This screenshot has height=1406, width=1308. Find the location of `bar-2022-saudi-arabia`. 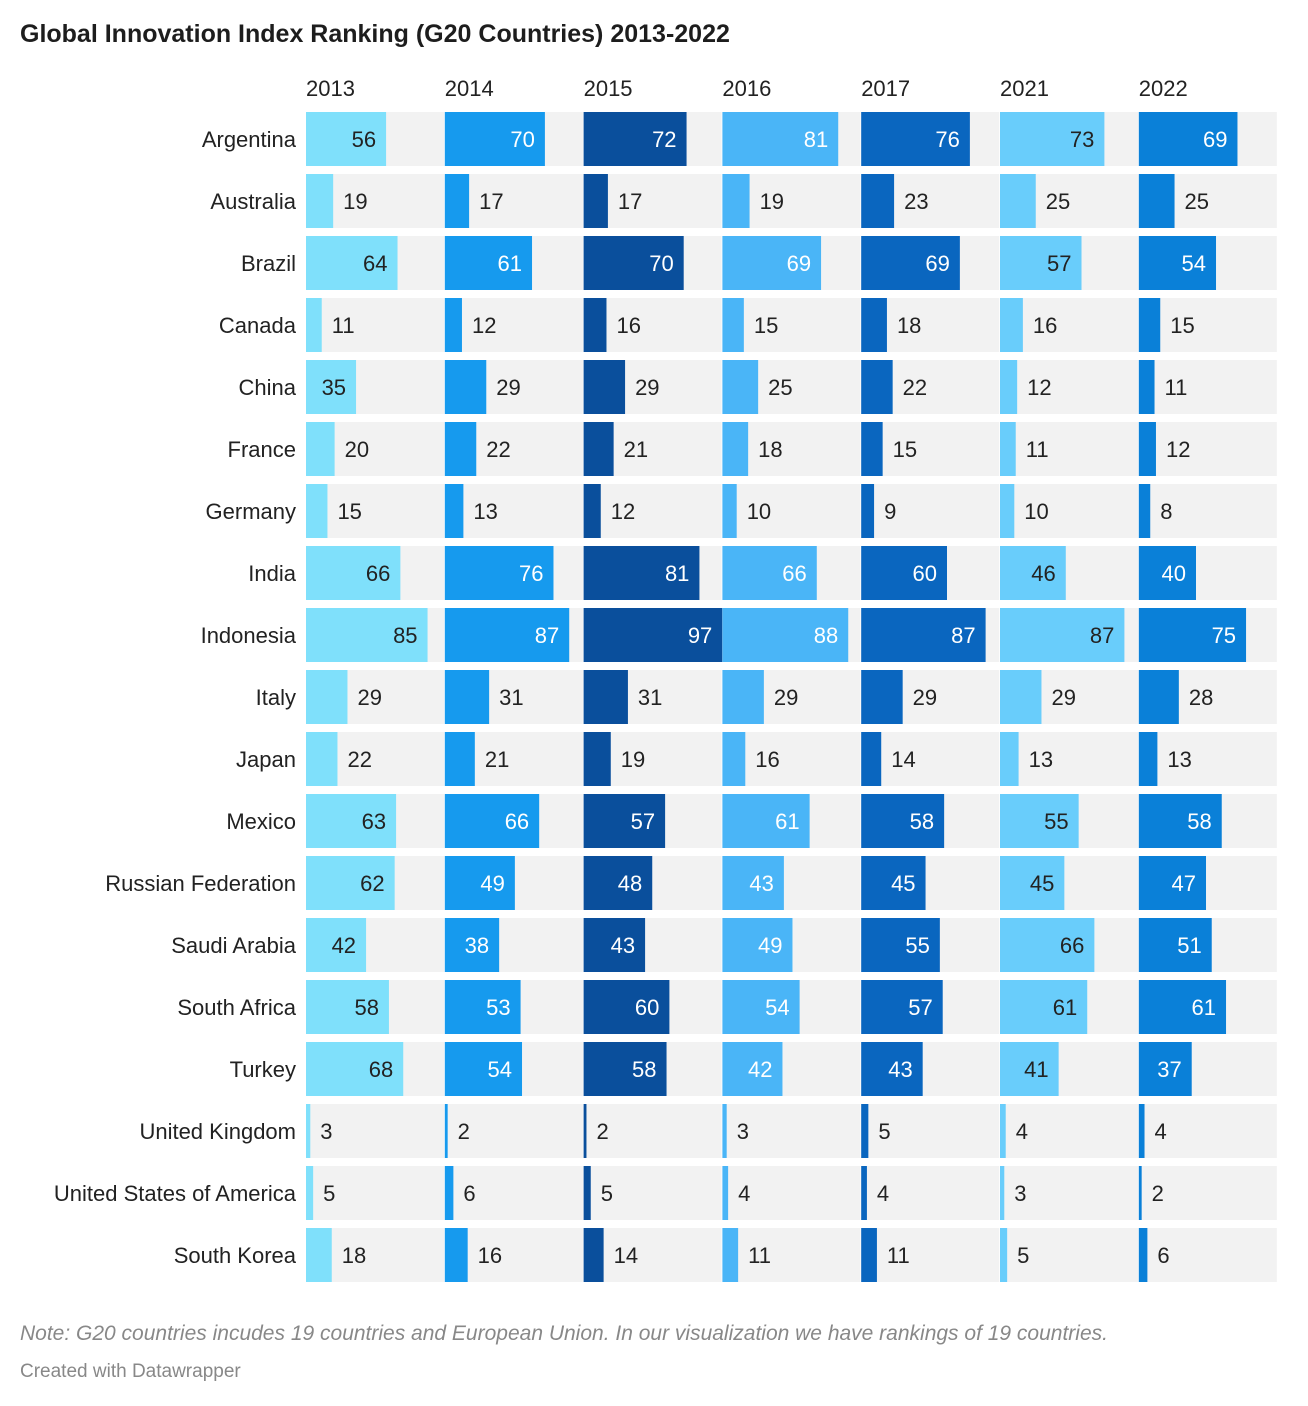

bar-2022-saudi-arabia is located at coordinates (1175, 945).